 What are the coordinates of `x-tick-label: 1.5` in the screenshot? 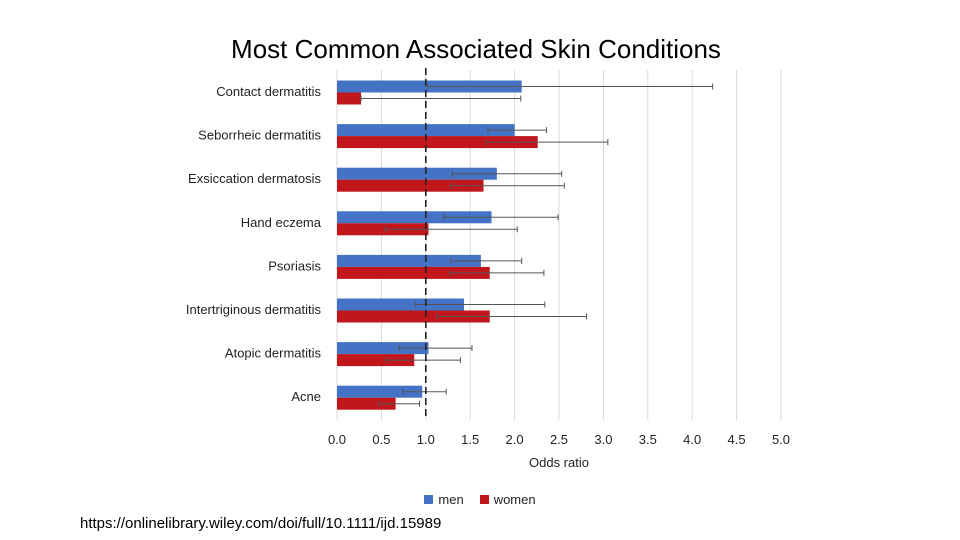 It's located at (470, 439).